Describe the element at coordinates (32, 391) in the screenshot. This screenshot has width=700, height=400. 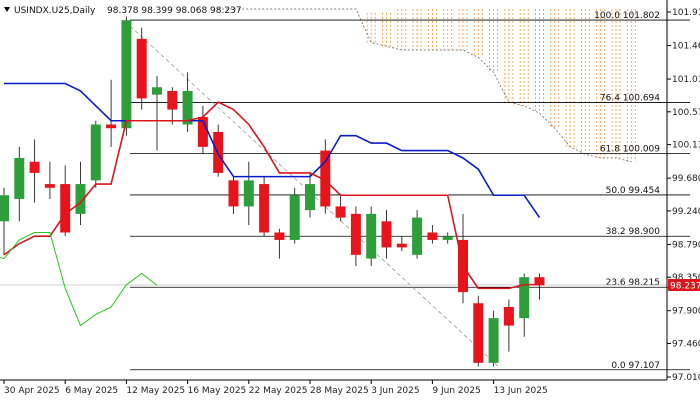
I see `x-axis-tick-label: 30 Apr 2025` at that location.